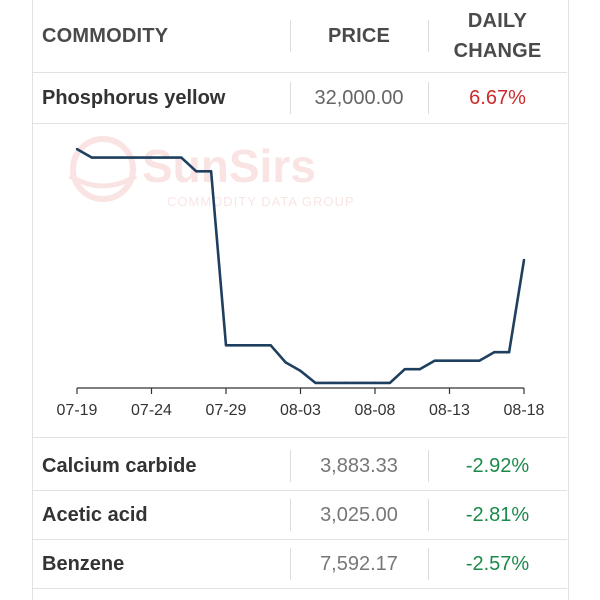 The image size is (600, 600). What do you see at coordinates (359, 35) in the screenshot?
I see `header-price: PRICE` at bounding box center [359, 35].